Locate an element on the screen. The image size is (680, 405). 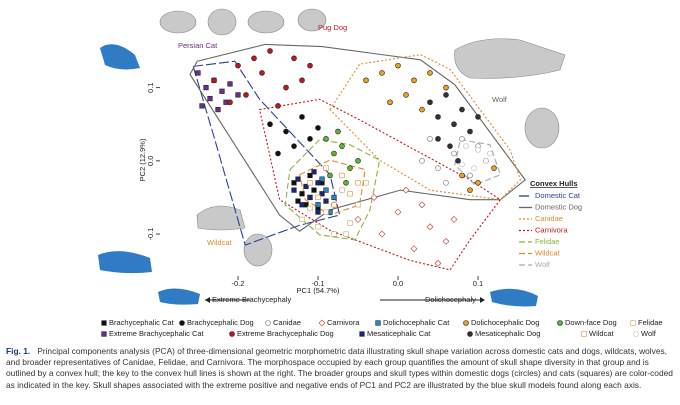
legend-label: Mesaticephalic Dog is located at coordinates (507, 333).